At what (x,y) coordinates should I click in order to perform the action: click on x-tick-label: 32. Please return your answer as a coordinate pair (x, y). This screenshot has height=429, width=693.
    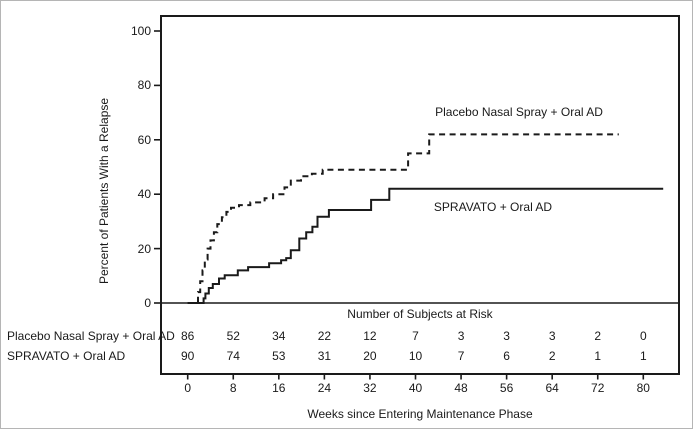
    Looking at the image, I should click on (370, 388).